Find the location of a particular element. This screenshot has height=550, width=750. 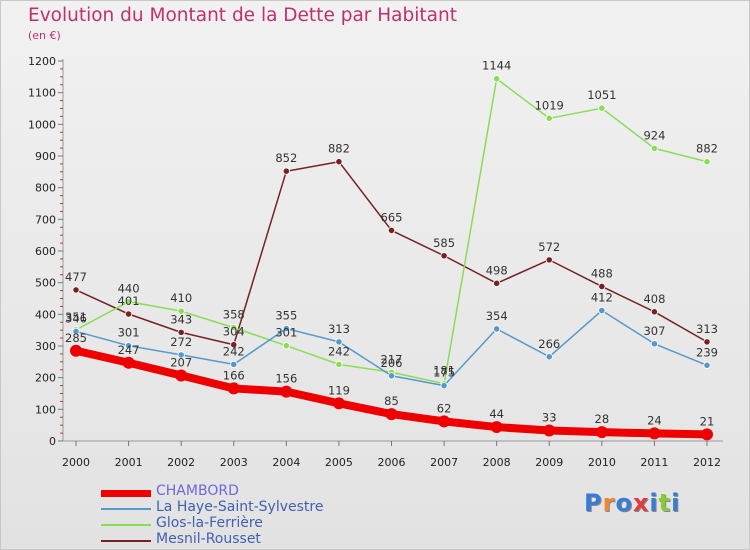

data-label: 85 is located at coordinates (391, 401).